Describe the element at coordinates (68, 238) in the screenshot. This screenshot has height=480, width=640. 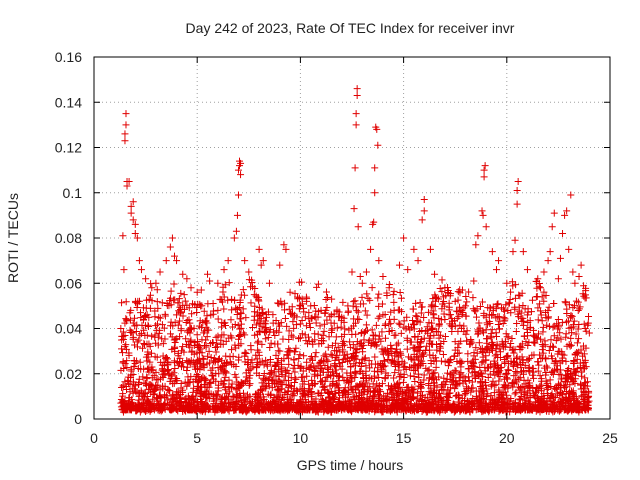
I see `y-tick-label: 0.08` at that location.